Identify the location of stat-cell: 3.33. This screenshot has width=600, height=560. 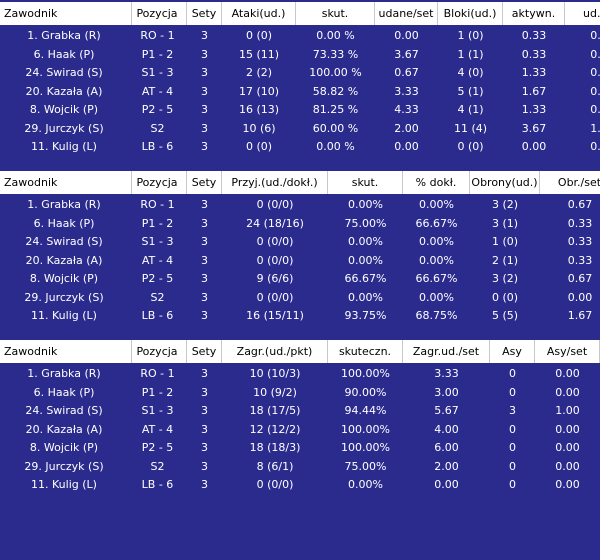
(446, 373).